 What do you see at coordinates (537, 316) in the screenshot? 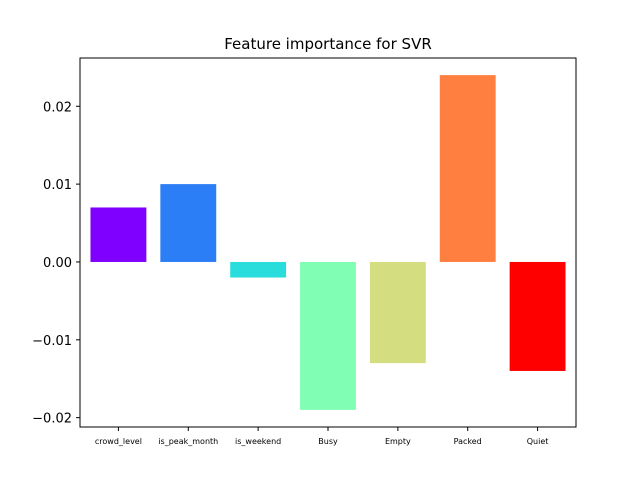
I see `bar-quiet` at bounding box center [537, 316].